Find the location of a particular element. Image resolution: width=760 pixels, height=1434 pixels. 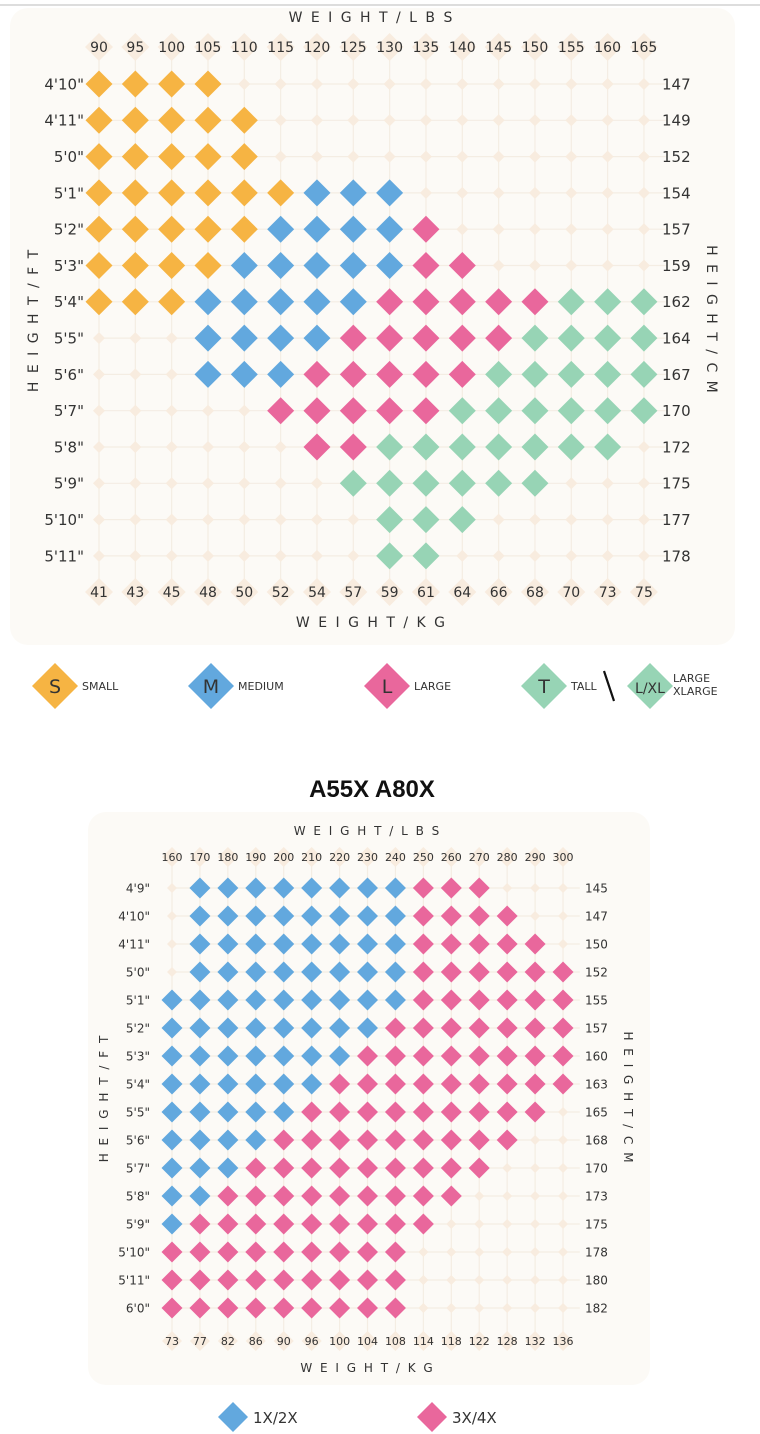

height-ft-label: 5'5" is located at coordinates (138, 1112).